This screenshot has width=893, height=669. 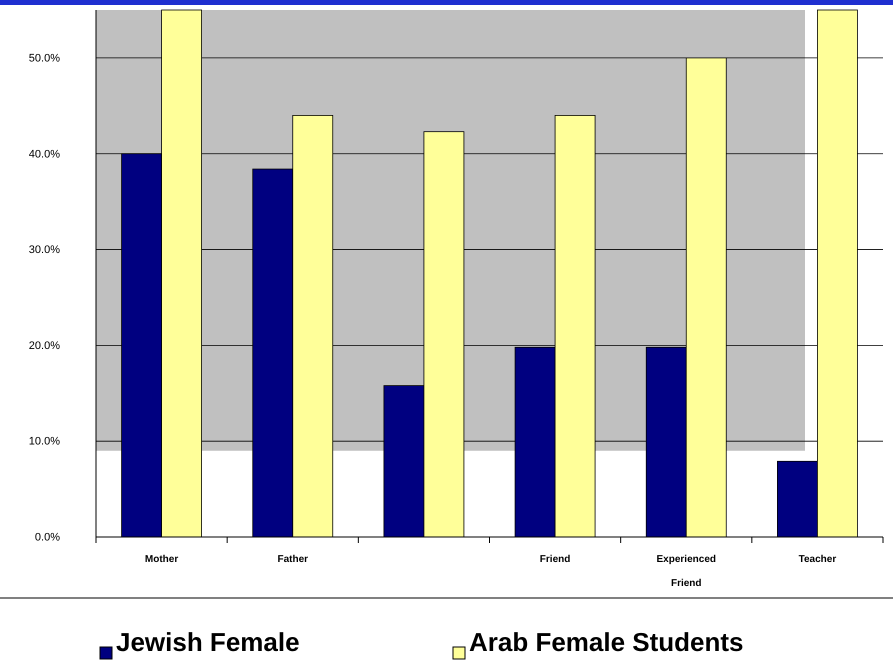 What do you see at coordinates (161, 560) in the screenshot?
I see `x-tick-label: Mother` at bounding box center [161, 560].